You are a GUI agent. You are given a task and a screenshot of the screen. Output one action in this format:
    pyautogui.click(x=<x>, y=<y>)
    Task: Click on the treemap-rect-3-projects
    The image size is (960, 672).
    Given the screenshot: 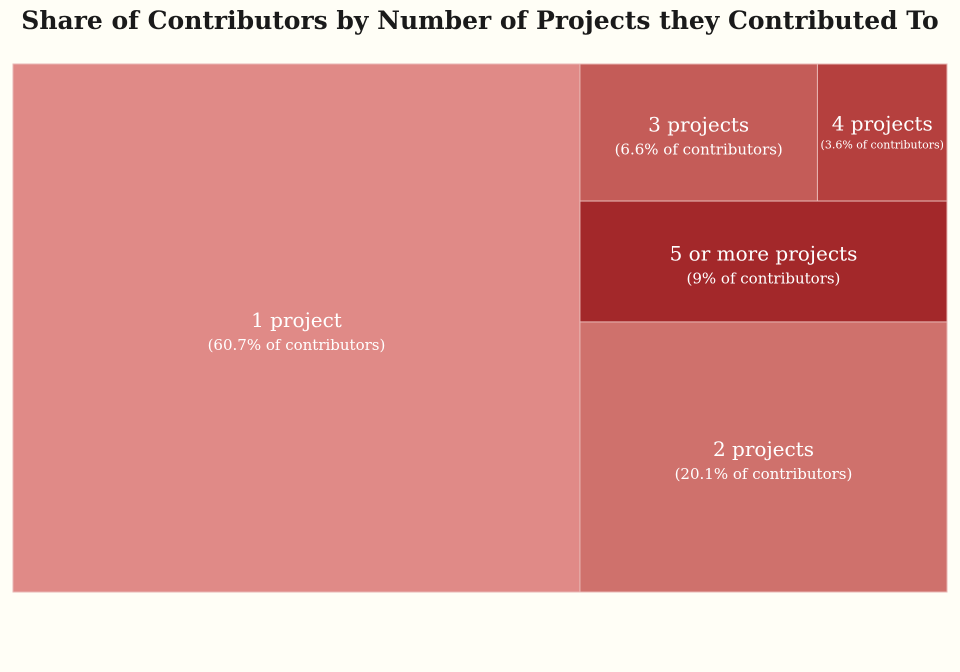 What is the action you would take?
    pyautogui.click(x=698, y=132)
    